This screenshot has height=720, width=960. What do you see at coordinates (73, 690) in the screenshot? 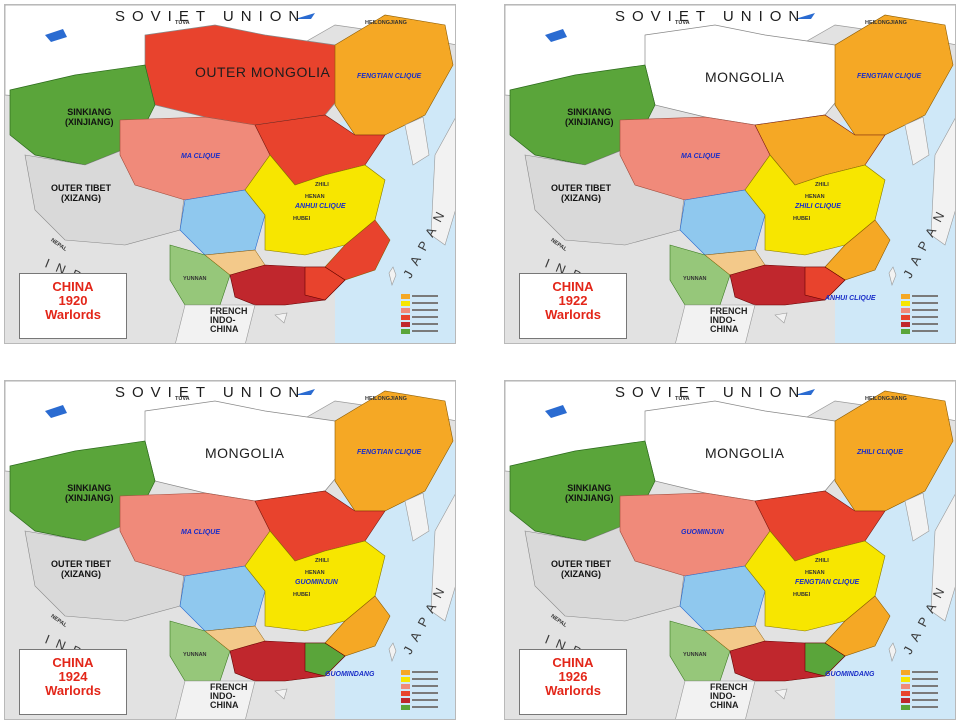
I see `title-subject: Warlords` at bounding box center [73, 690].